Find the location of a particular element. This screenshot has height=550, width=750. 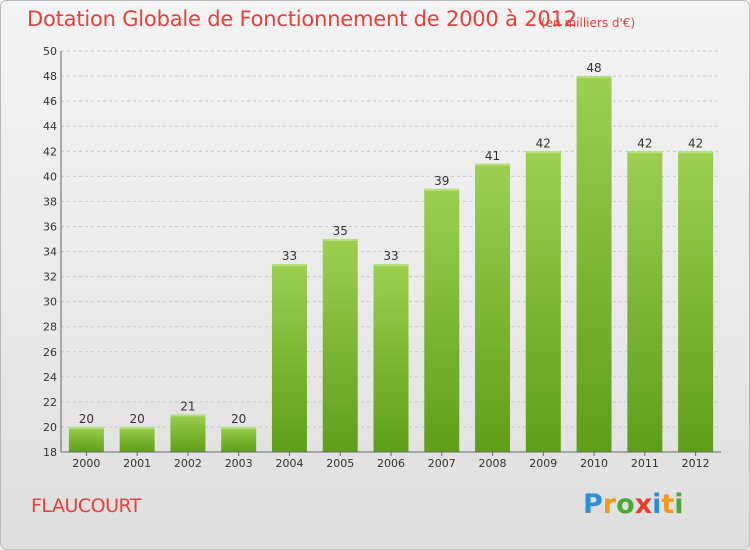

y-tick-label: 50 is located at coordinates (50, 51).